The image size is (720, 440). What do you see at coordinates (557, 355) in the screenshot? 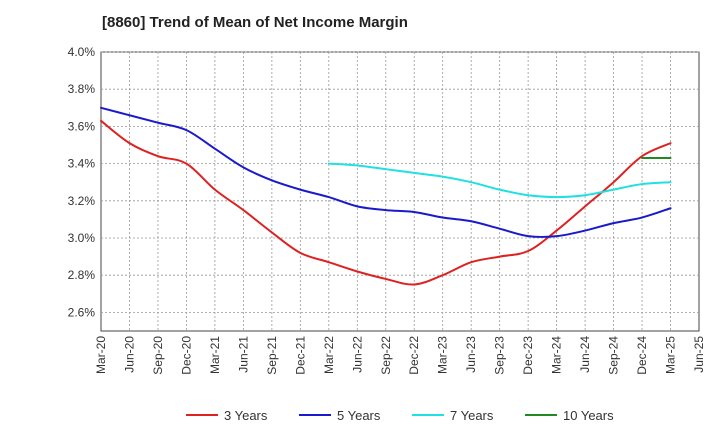
I see `x-tick-label: Mar-24` at bounding box center [557, 355].